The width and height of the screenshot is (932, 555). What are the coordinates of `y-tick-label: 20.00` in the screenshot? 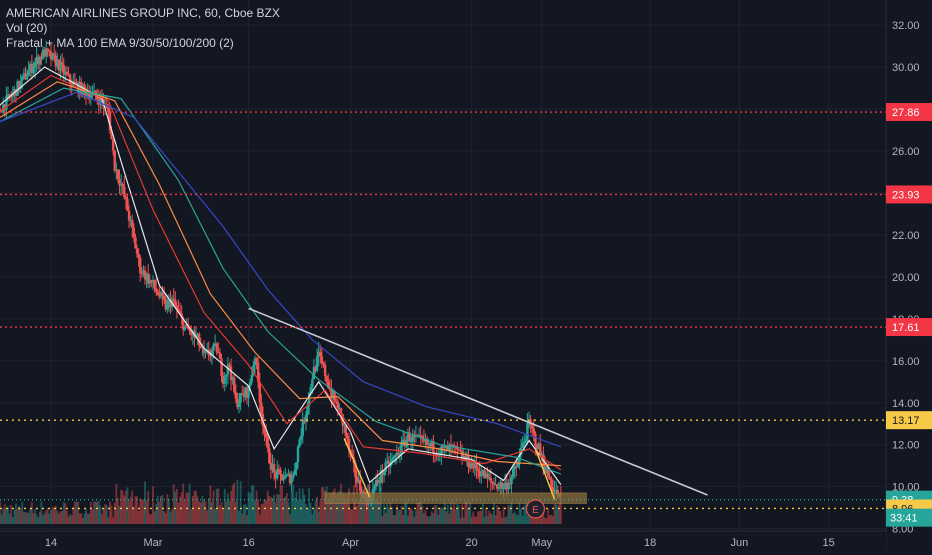 It's located at (906, 278).